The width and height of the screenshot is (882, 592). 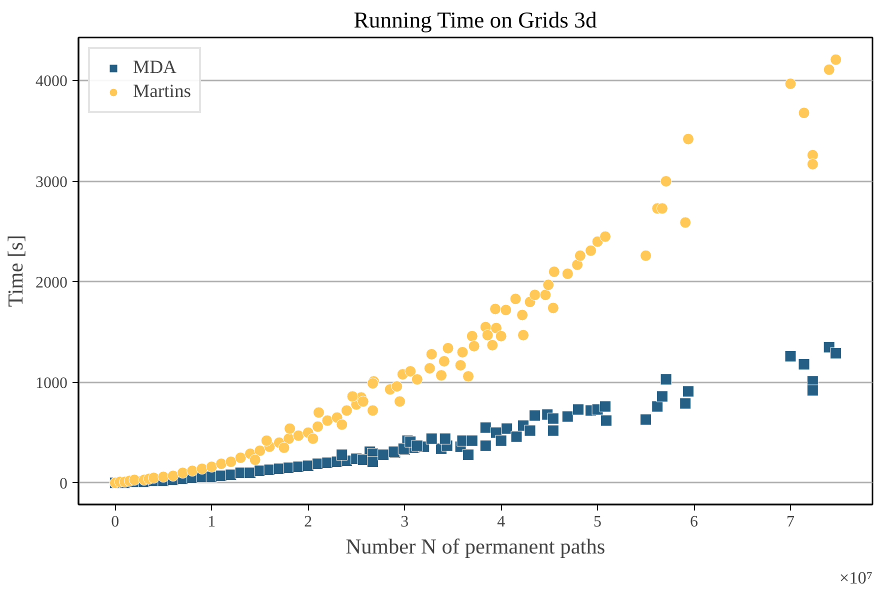 I want to click on y-tick-label: 4000, so click(x=52, y=81).